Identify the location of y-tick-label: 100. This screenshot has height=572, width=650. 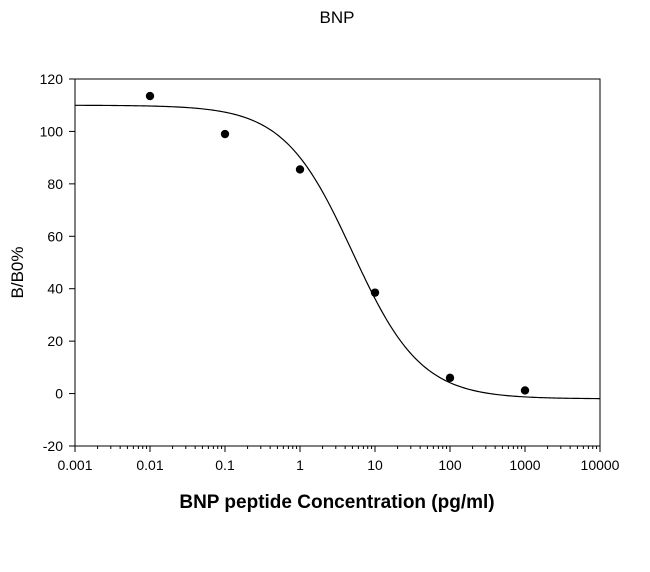
(52, 131).